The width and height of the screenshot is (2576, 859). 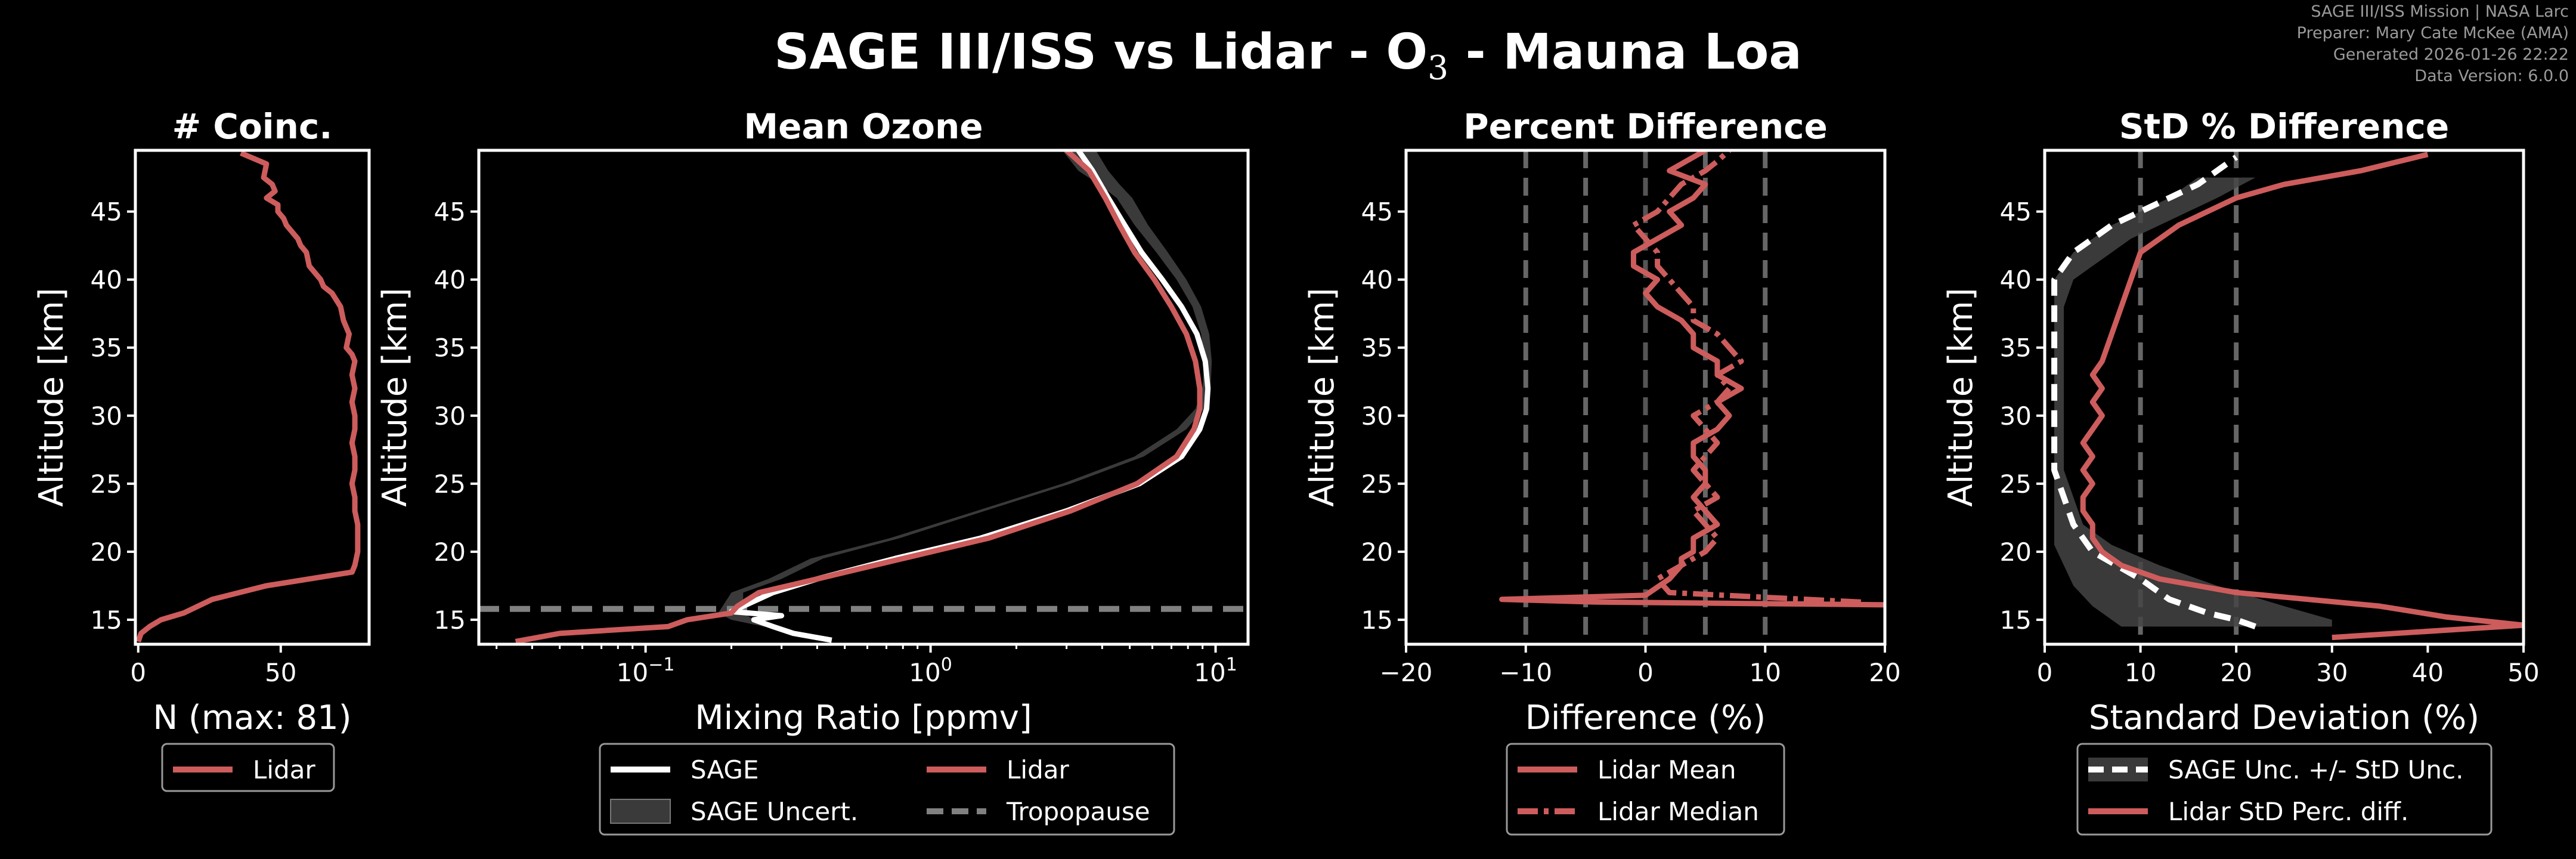 What do you see at coordinates (863, 718) in the screenshot?
I see `x-axis-label: Mixing Ratio [ppmv]` at bounding box center [863, 718].